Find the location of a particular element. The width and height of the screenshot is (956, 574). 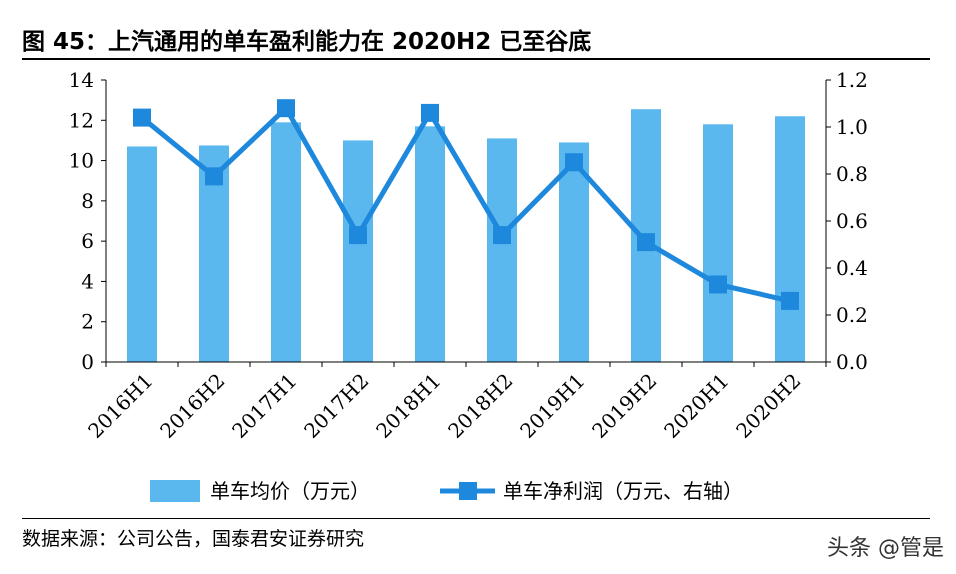

footer-divider is located at coordinates (476, 518).